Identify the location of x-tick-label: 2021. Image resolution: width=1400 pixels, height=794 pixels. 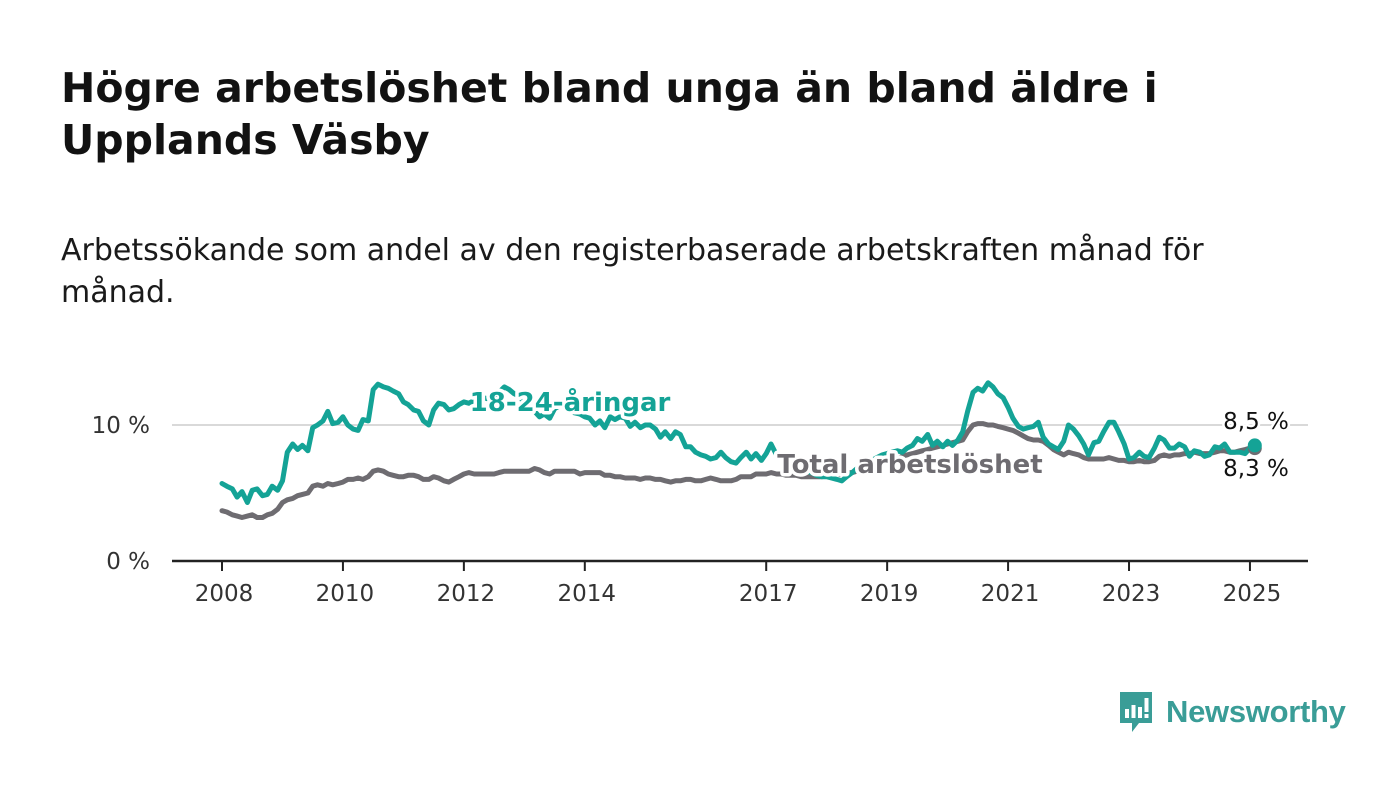
(1010, 594).